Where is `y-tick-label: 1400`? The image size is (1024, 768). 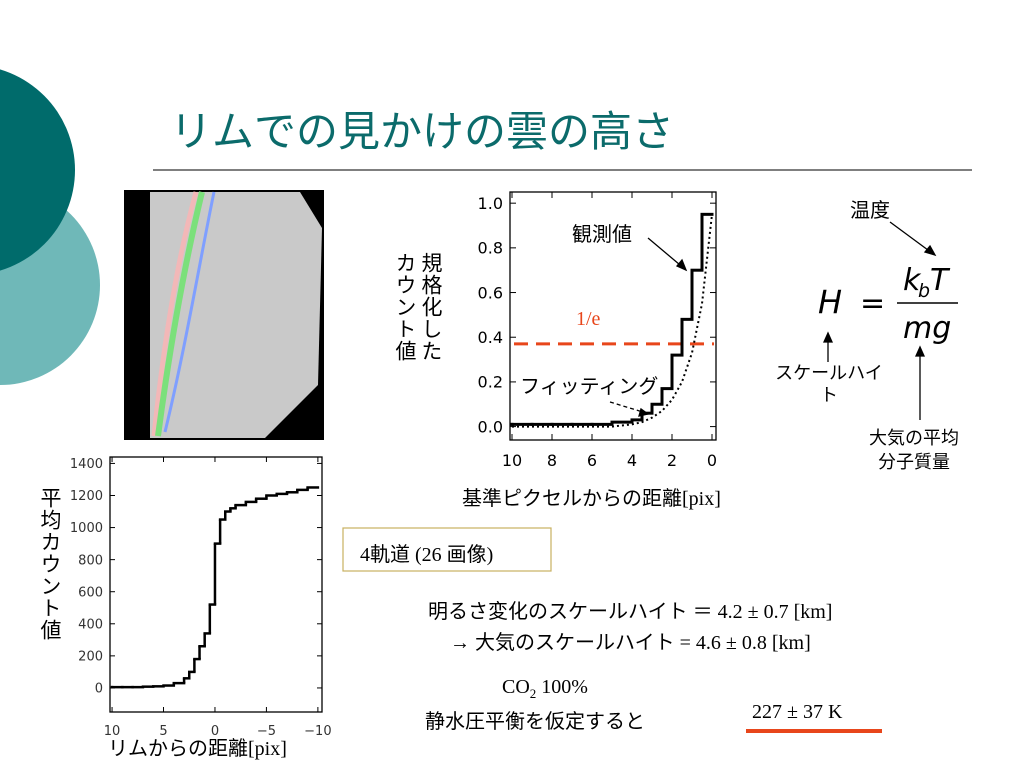
y-tick-label: 1400 is located at coordinates (86, 464).